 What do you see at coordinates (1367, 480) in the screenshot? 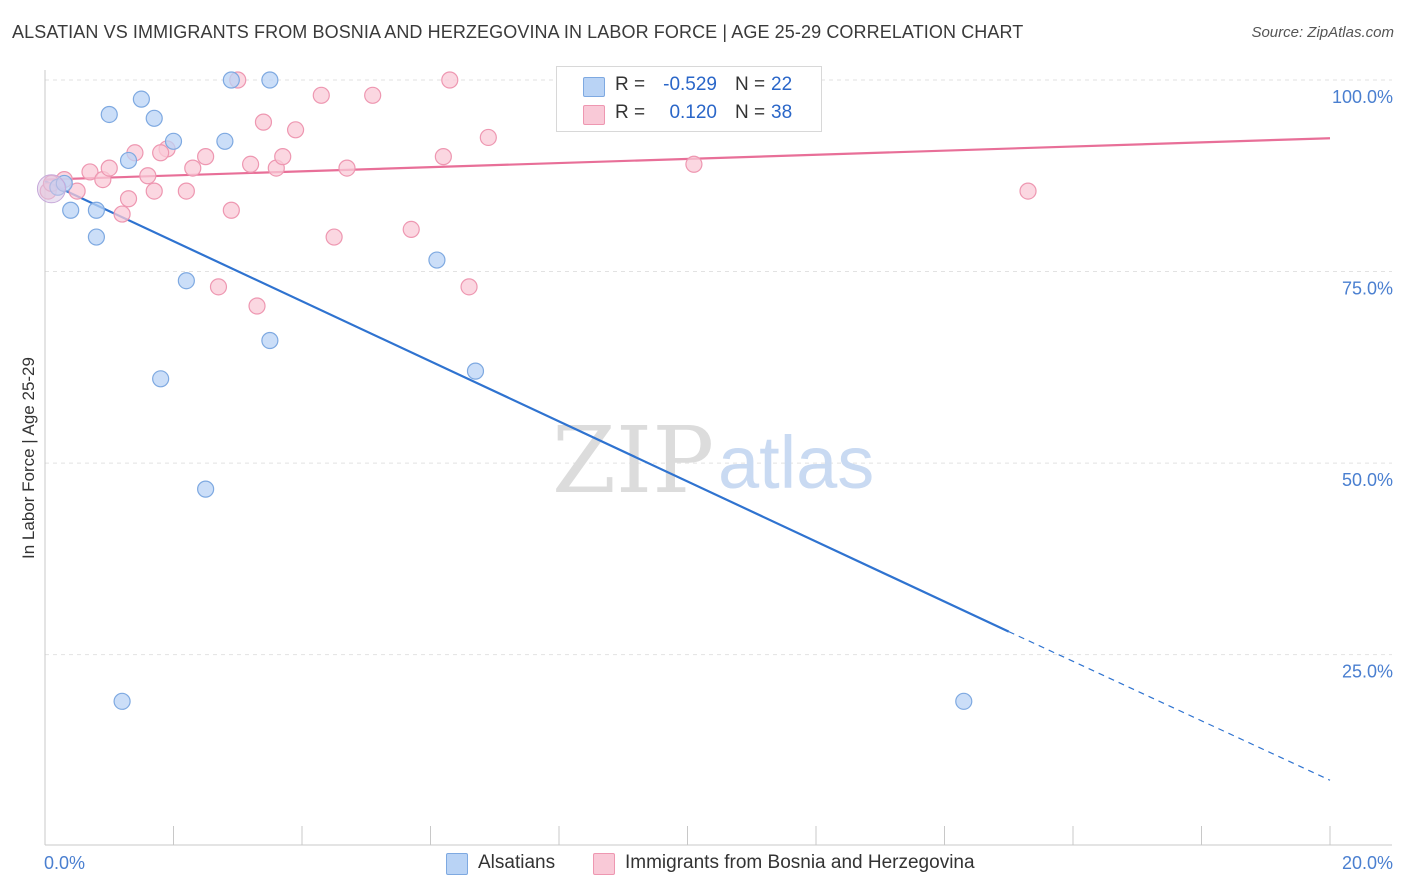
I see `y-tick-label: 50.0%` at bounding box center [1367, 480].